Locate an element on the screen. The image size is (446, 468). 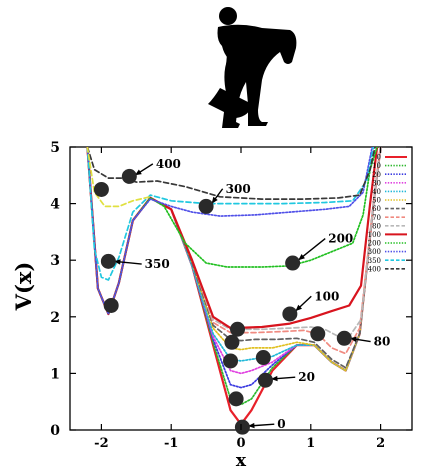
x-tick-label: 0 is located at coordinates (240, 443).